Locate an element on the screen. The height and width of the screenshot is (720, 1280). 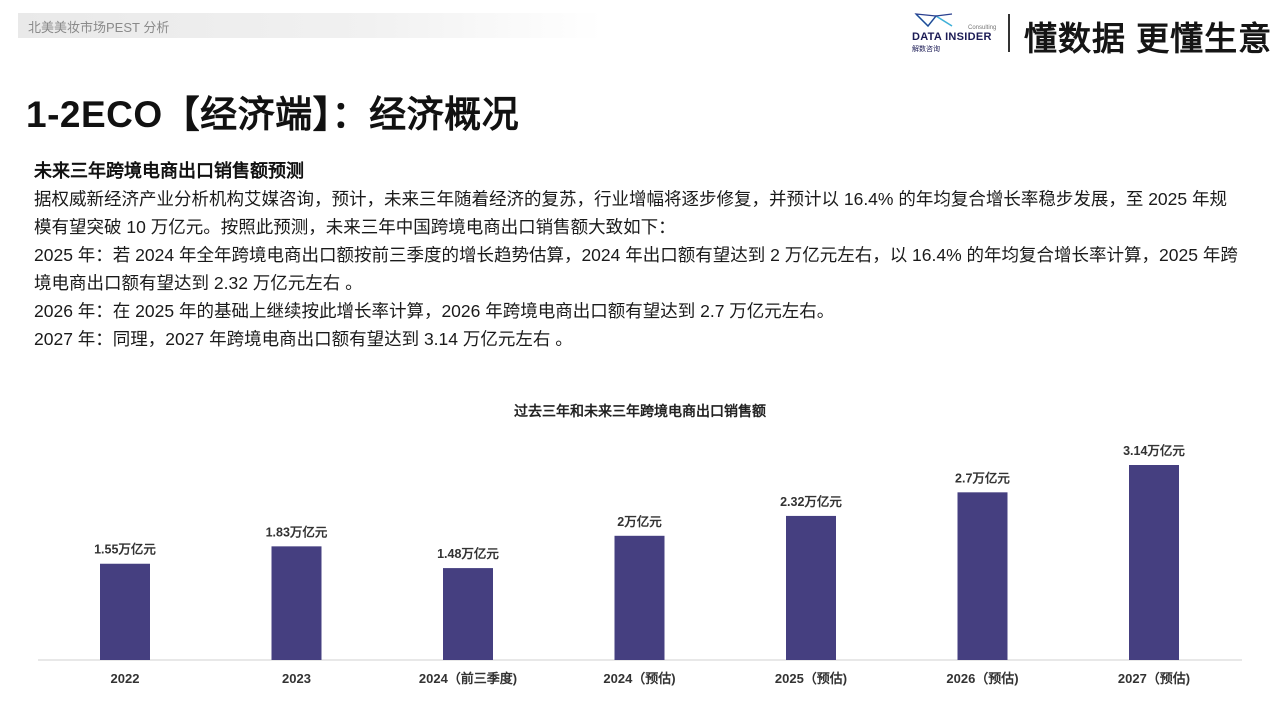
data-label-6: 3.14万亿元 is located at coordinates (1154, 450).